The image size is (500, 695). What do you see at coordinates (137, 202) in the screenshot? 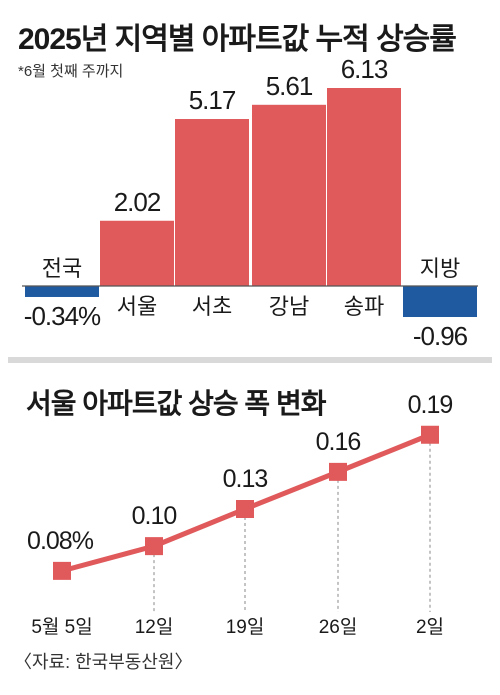
I see `bar-value-label-1: 2.02` at bounding box center [137, 202].